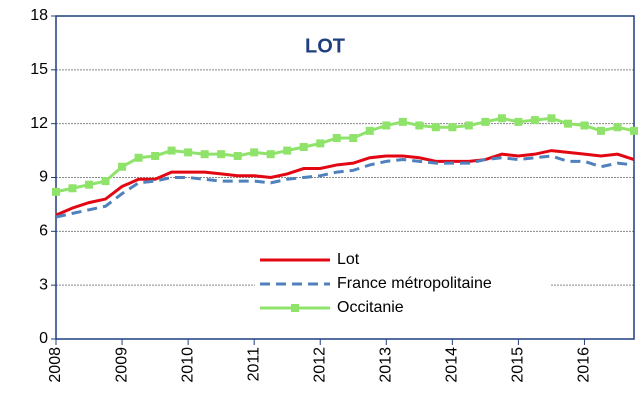 The image size is (641, 403). I want to click on y-tick-label: 12, so click(39, 123).